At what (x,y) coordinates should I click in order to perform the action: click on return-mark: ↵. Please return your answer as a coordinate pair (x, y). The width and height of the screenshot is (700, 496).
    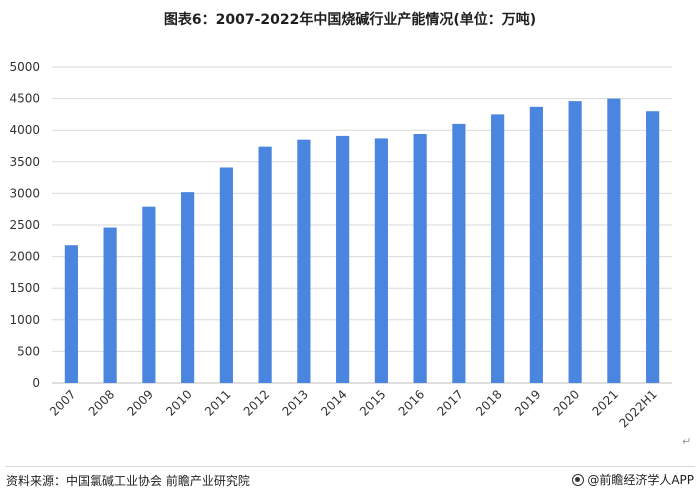
    Looking at the image, I should click on (687, 441).